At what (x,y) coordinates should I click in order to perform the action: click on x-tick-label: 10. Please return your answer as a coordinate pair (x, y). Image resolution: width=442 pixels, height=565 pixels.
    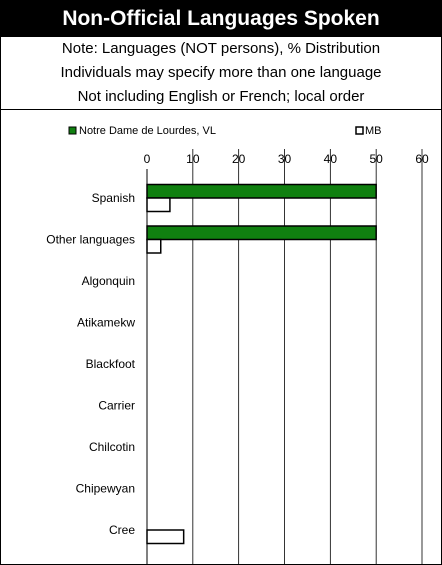
    Looking at the image, I should click on (193, 159).